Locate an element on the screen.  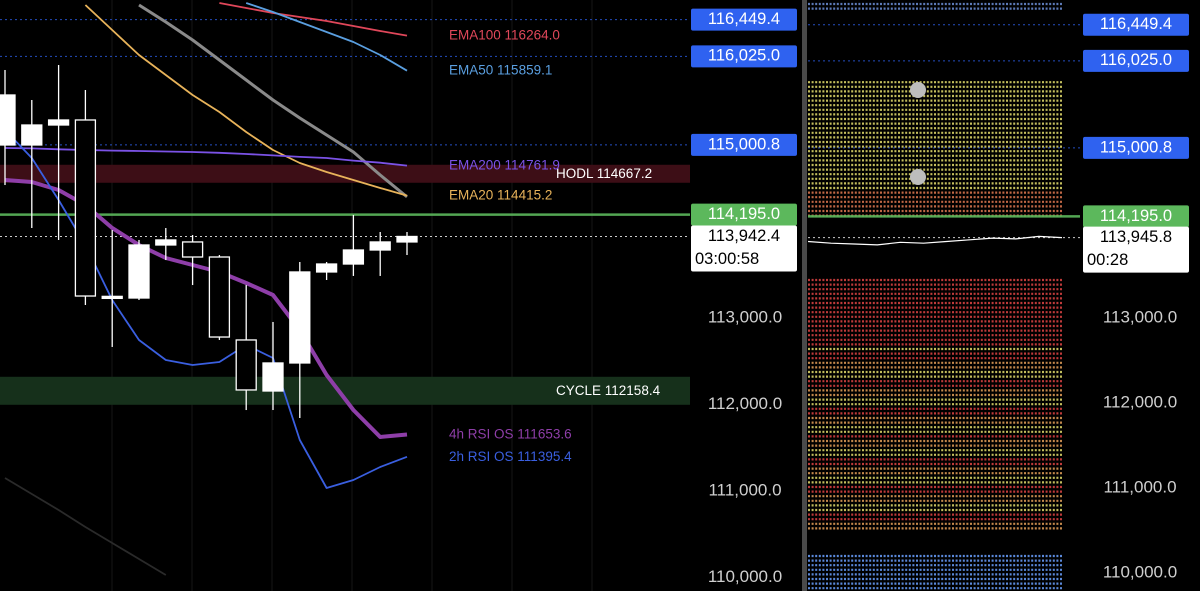
series-label: EMA20 114415.2 is located at coordinates (500, 194).